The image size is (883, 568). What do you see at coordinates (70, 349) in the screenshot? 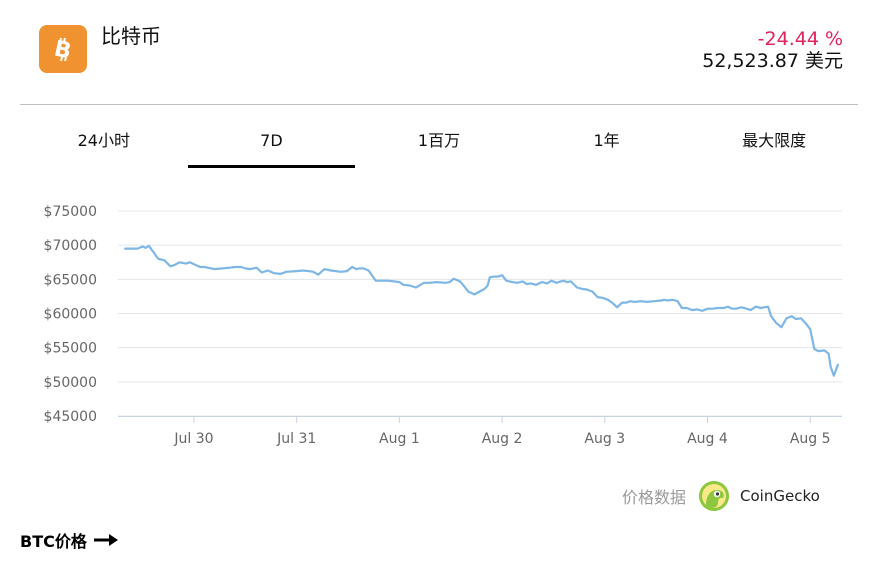
I see `y-tick-label: $55000` at bounding box center [70, 349].